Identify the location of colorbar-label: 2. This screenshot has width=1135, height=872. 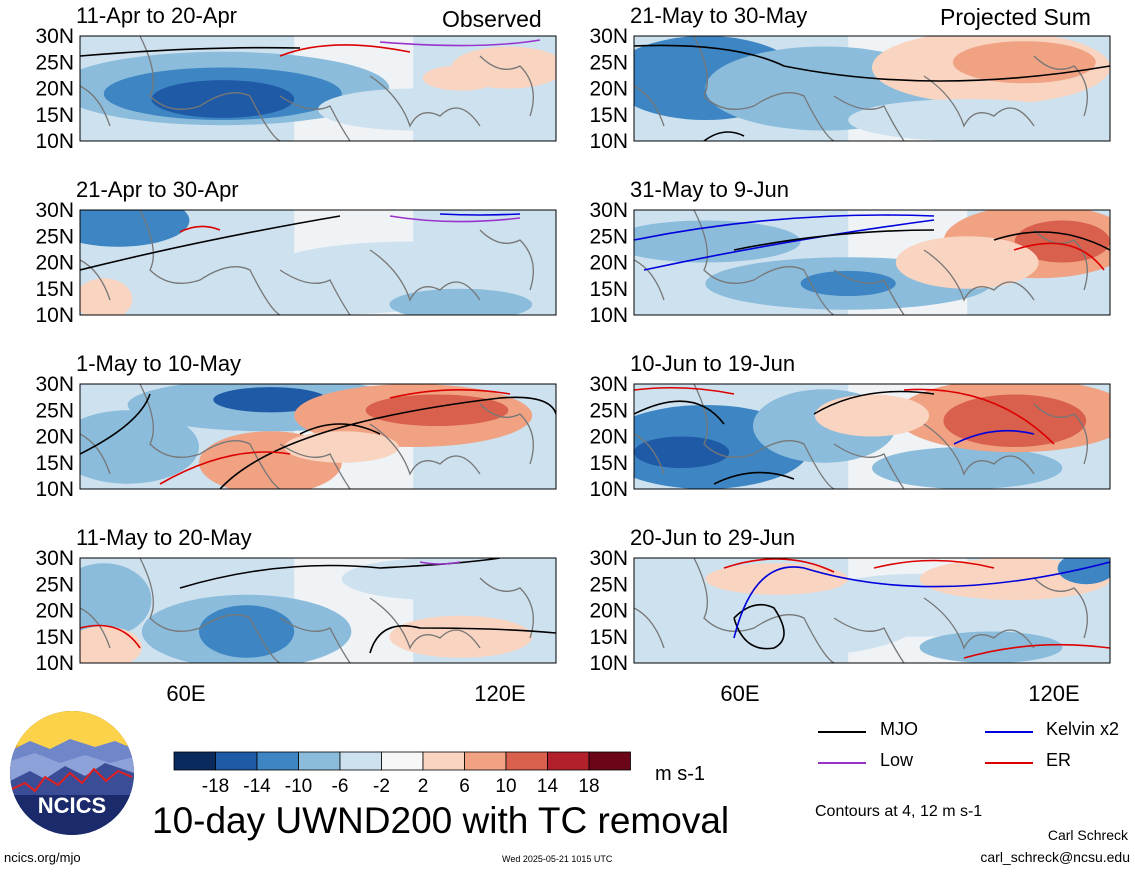
(423, 786).